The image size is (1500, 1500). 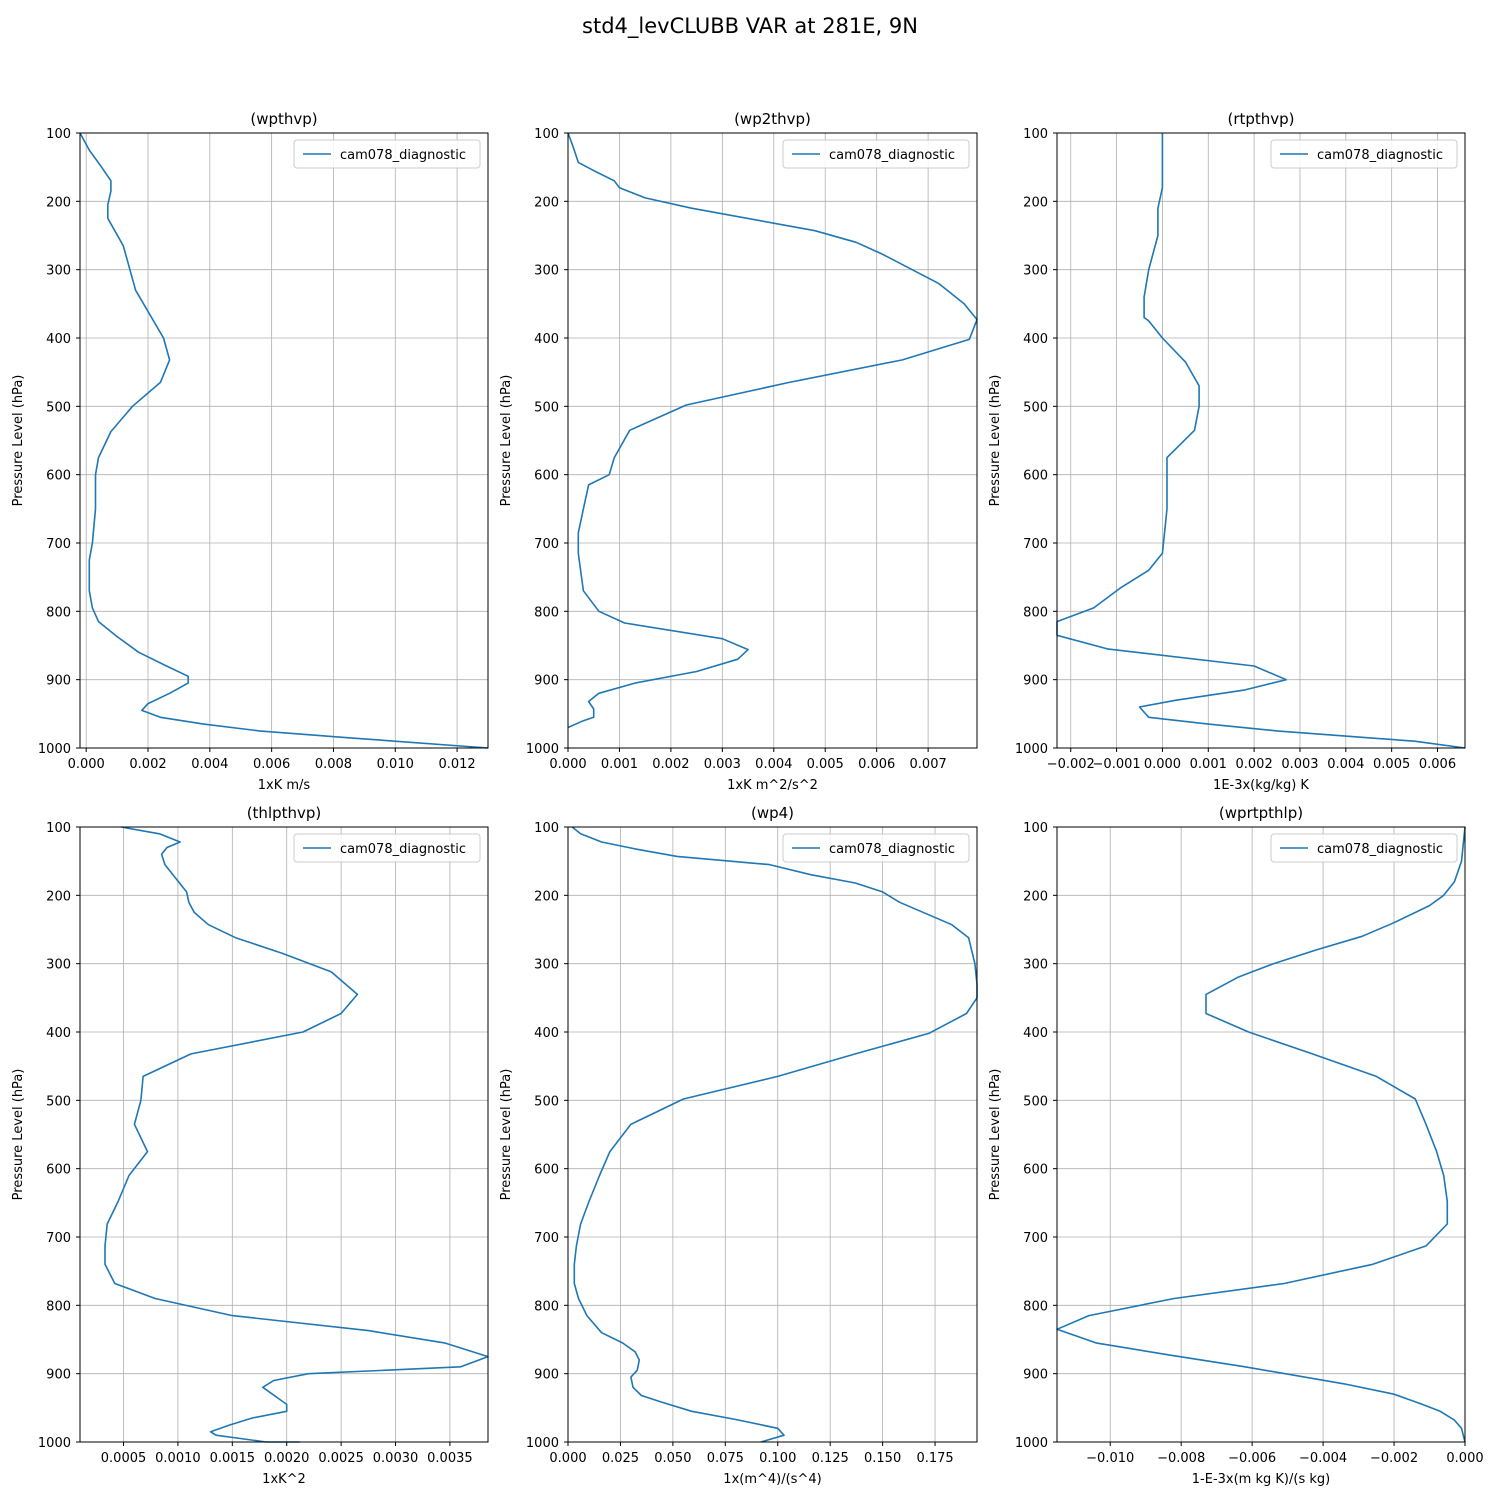 What do you see at coordinates (1260, 119) in the screenshot?
I see `subplot-title: (rtpthvp)` at bounding box center [1260, 119].